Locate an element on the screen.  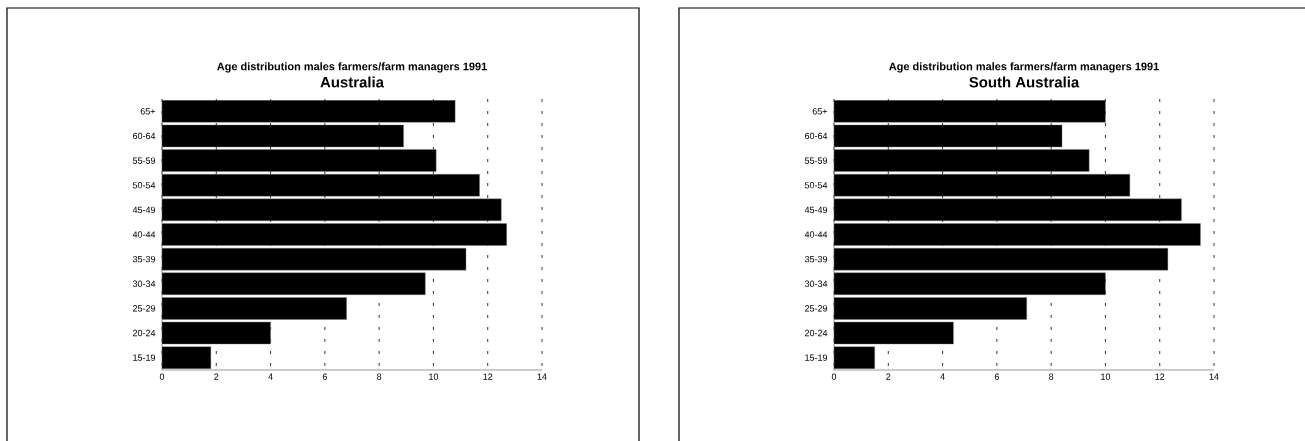
chart-subtitle: South Australia is located at coordinates (1024, 82).